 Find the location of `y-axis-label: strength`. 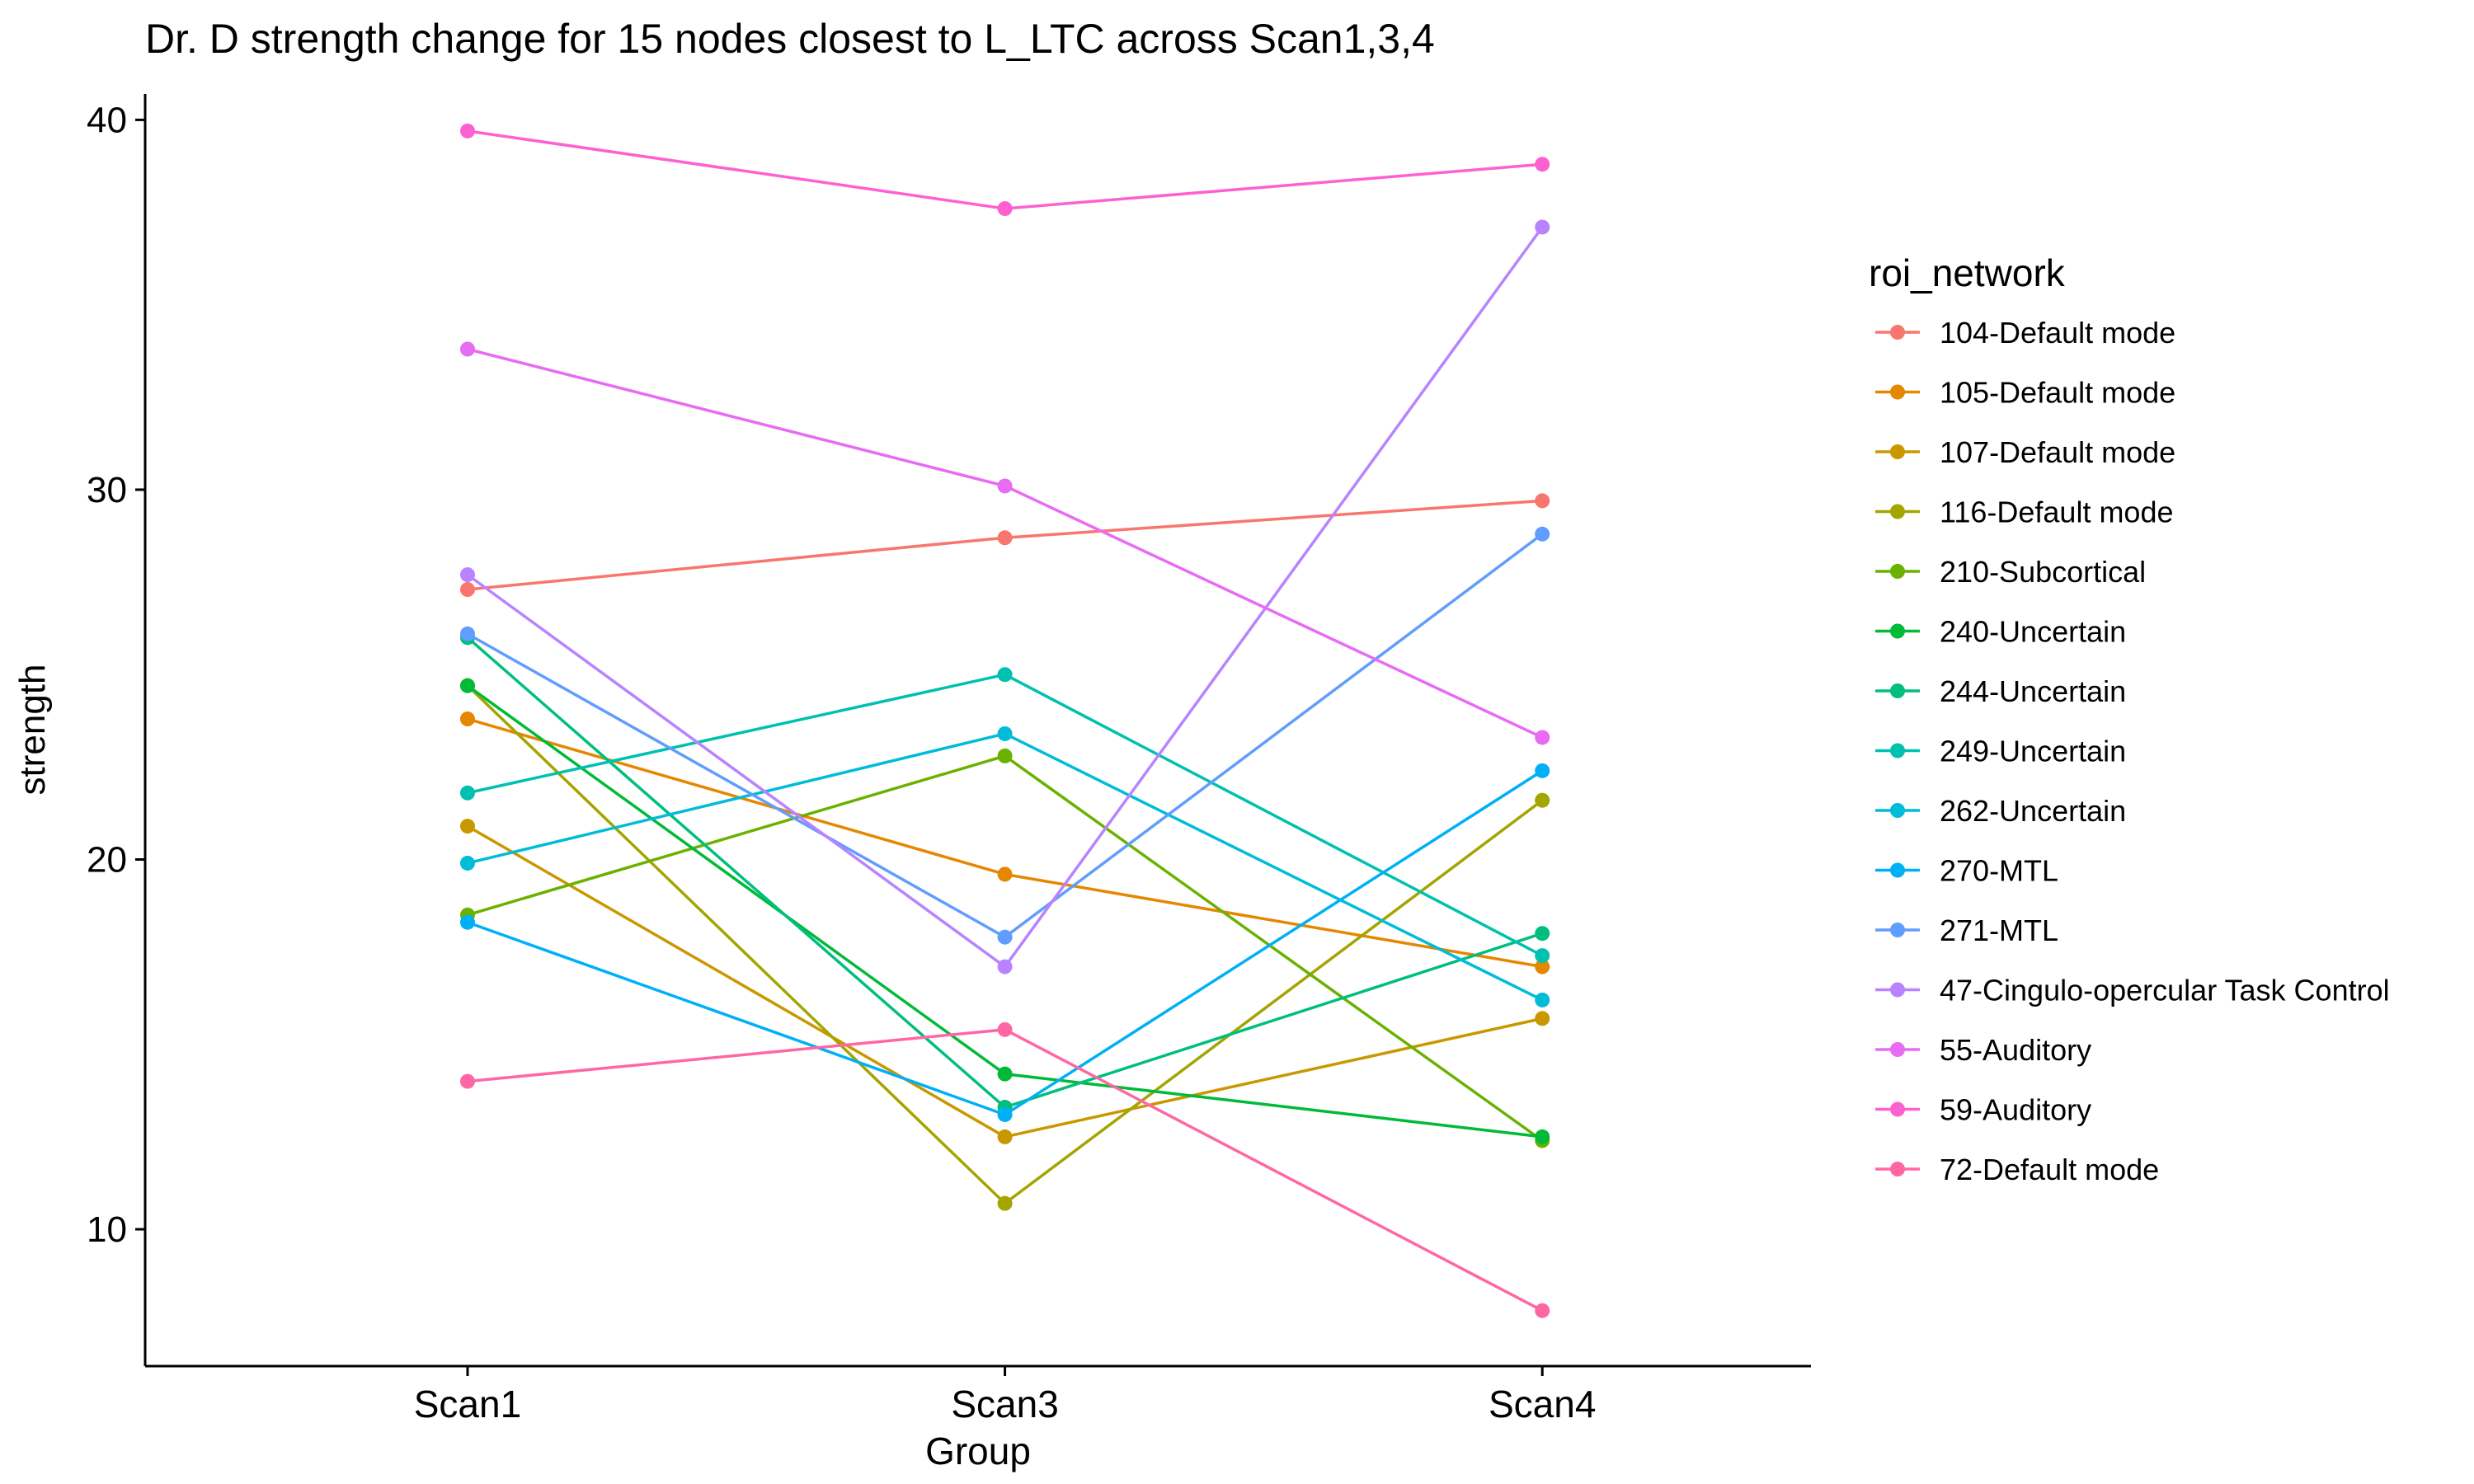

y-axis-label: strength is located at coordinates (32, 730).